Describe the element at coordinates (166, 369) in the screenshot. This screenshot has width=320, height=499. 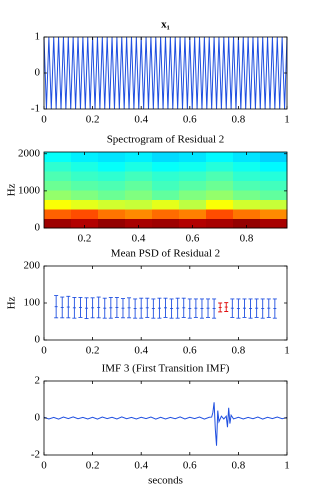
I see `panel-title: IMF 3 (First Transition IMF)` at that location.